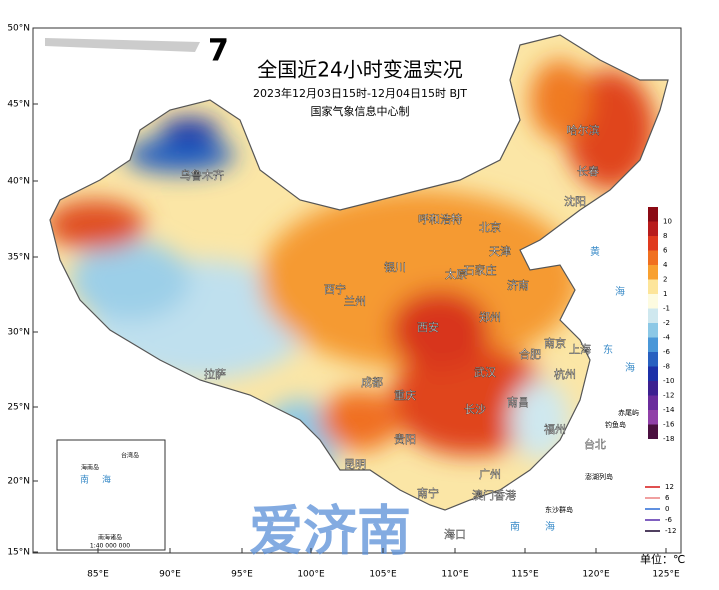 This screenshot has width=719, height=590. Describe the element at coordinates (662, 559) in the screenshot. I see `unit: 单位：℃` at that location.